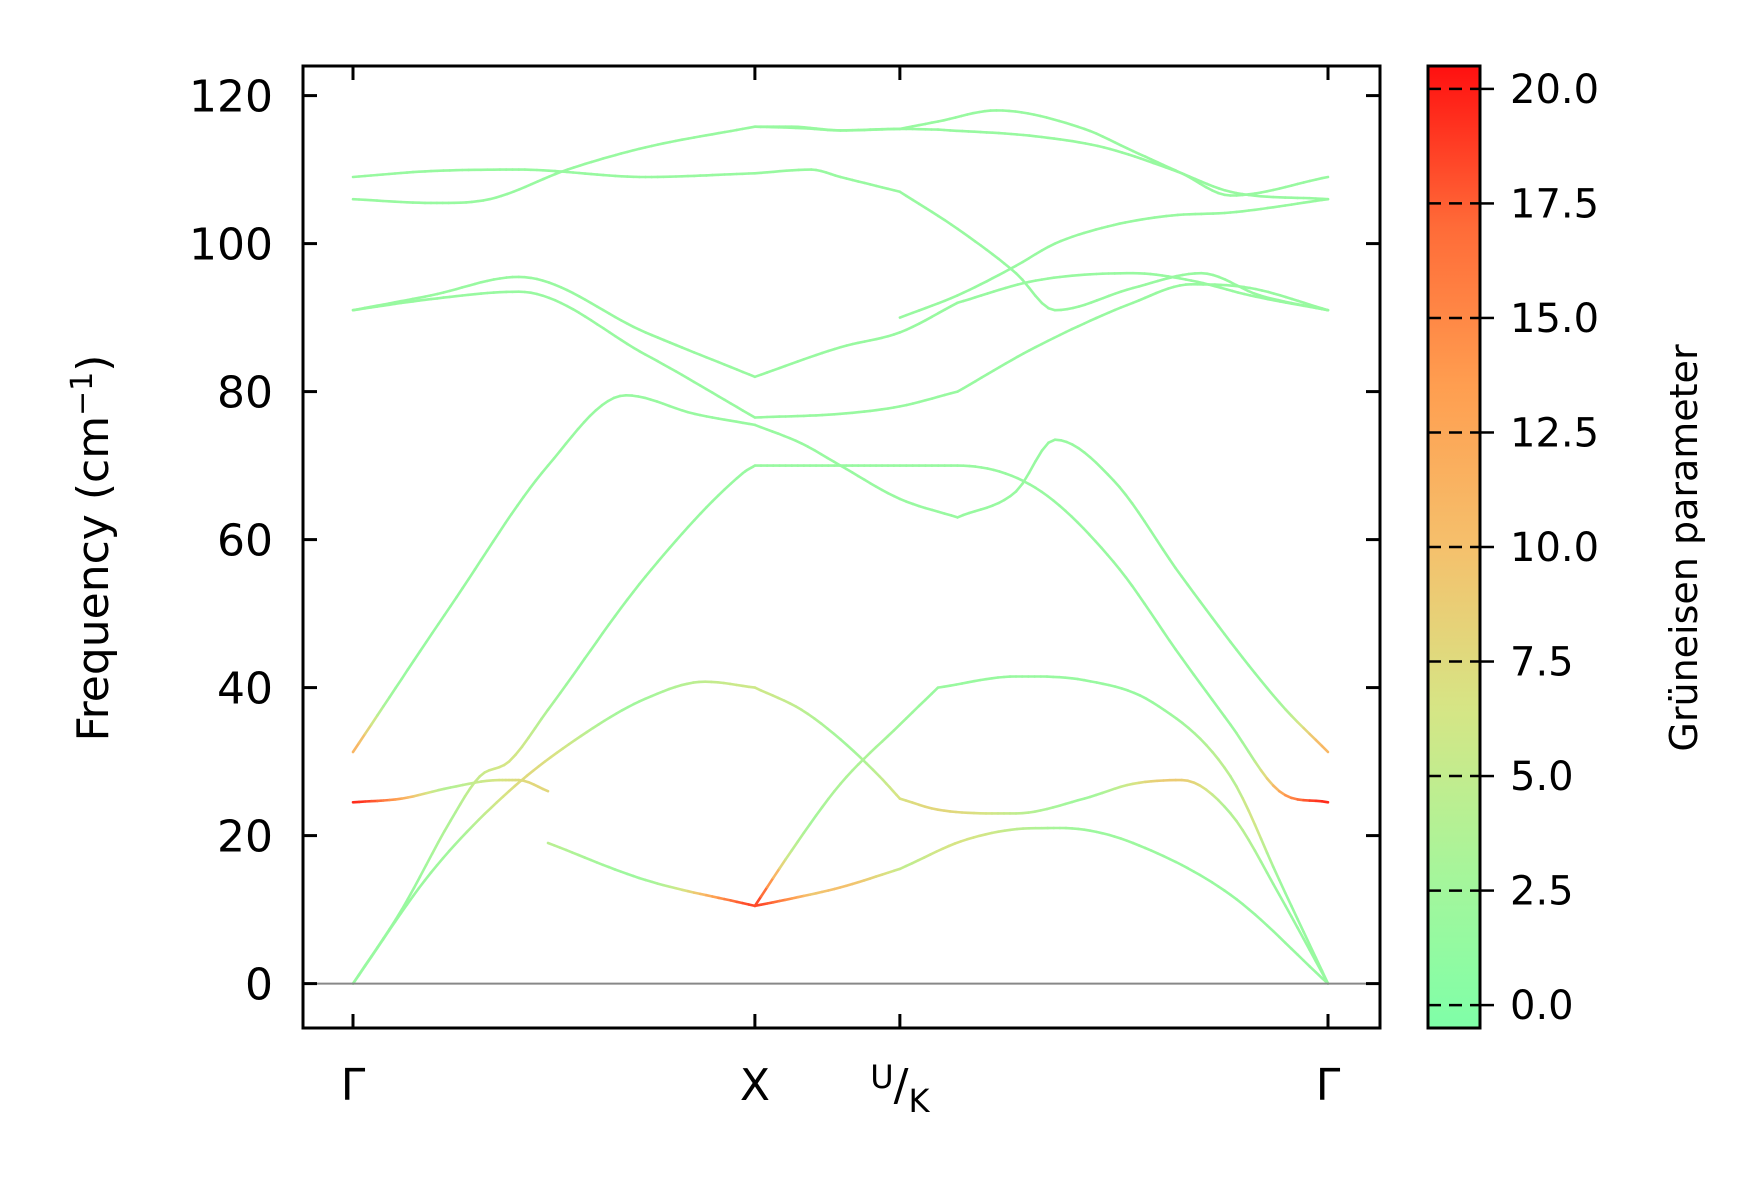 The image size is (1764, 1178). I want to click on y-axis-label: Frequency (cm−1), so click(92, 548).